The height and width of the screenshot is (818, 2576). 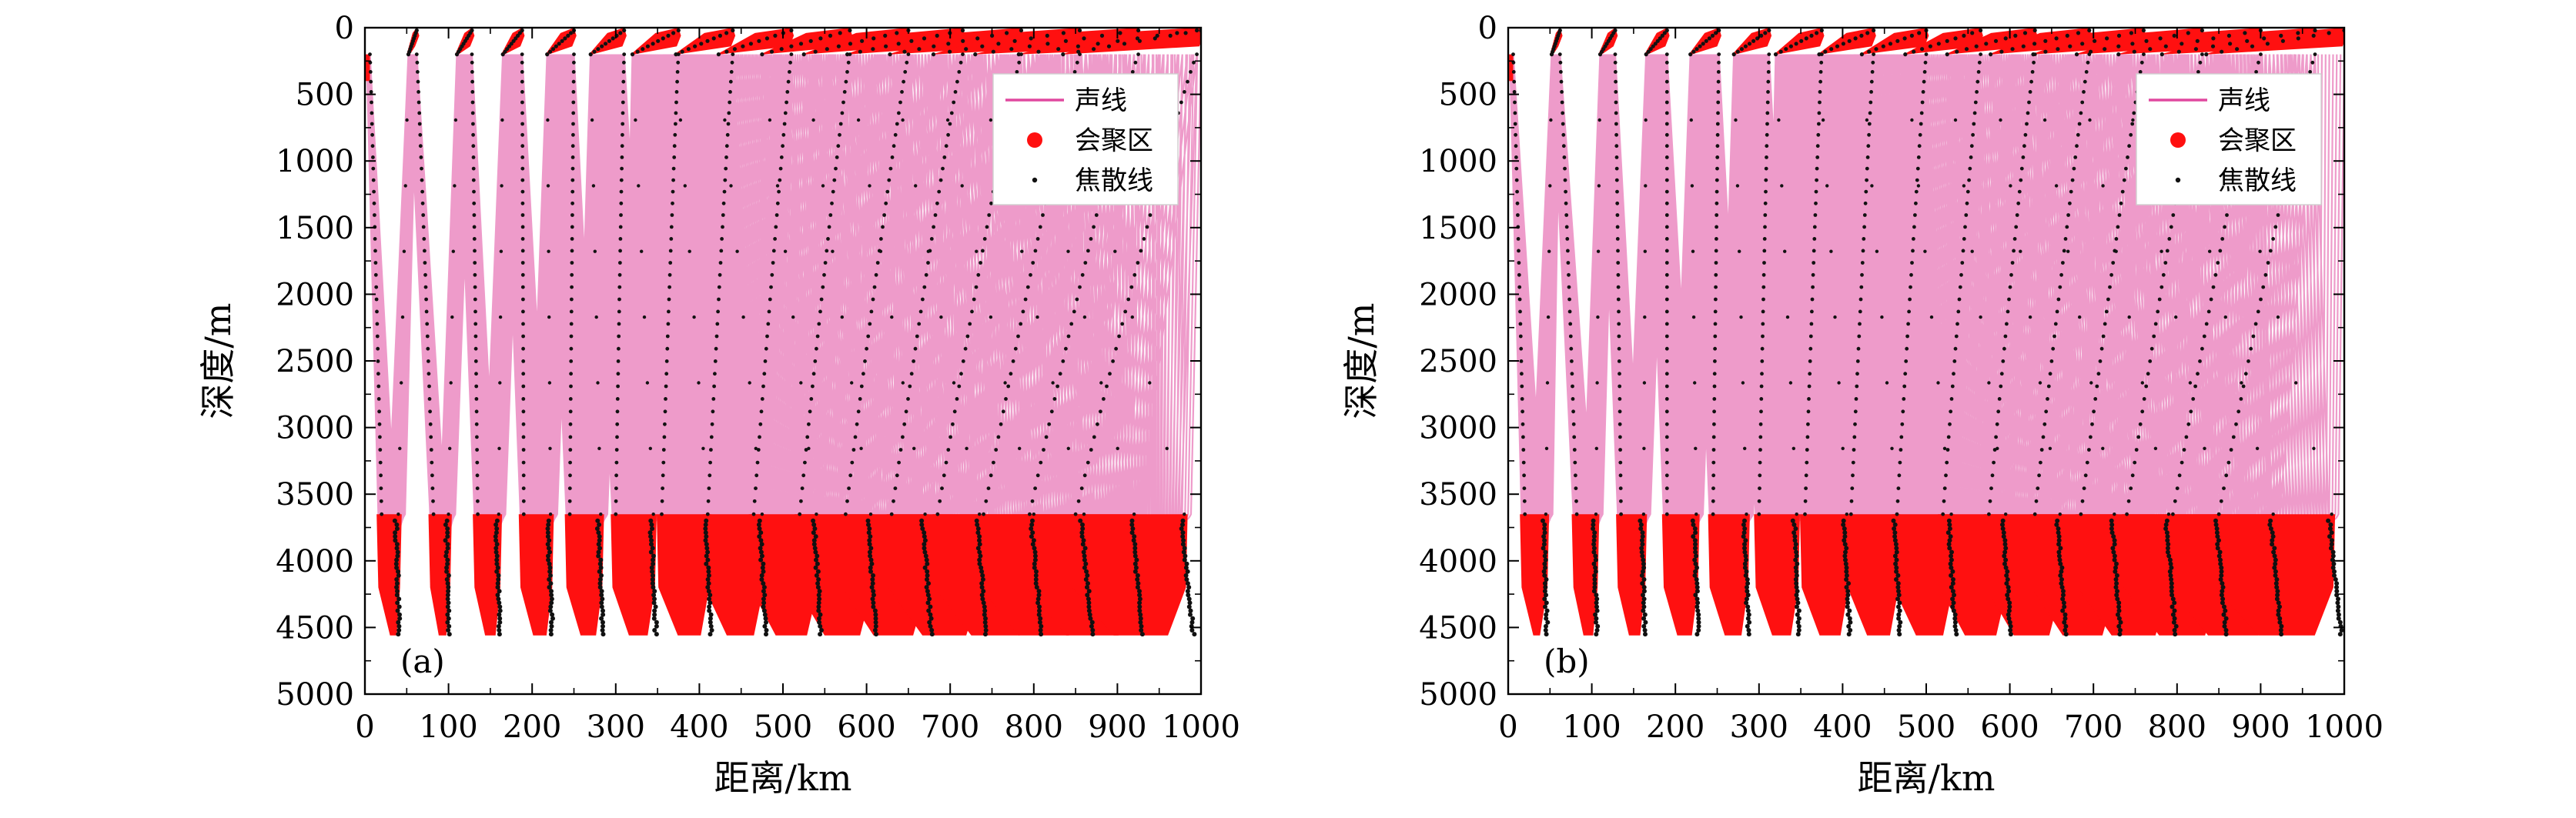 What do you see at coordinates (1488, 29) in the screenshot?
I see `y-tick-label: 0` at bounding box center [1488, 29].